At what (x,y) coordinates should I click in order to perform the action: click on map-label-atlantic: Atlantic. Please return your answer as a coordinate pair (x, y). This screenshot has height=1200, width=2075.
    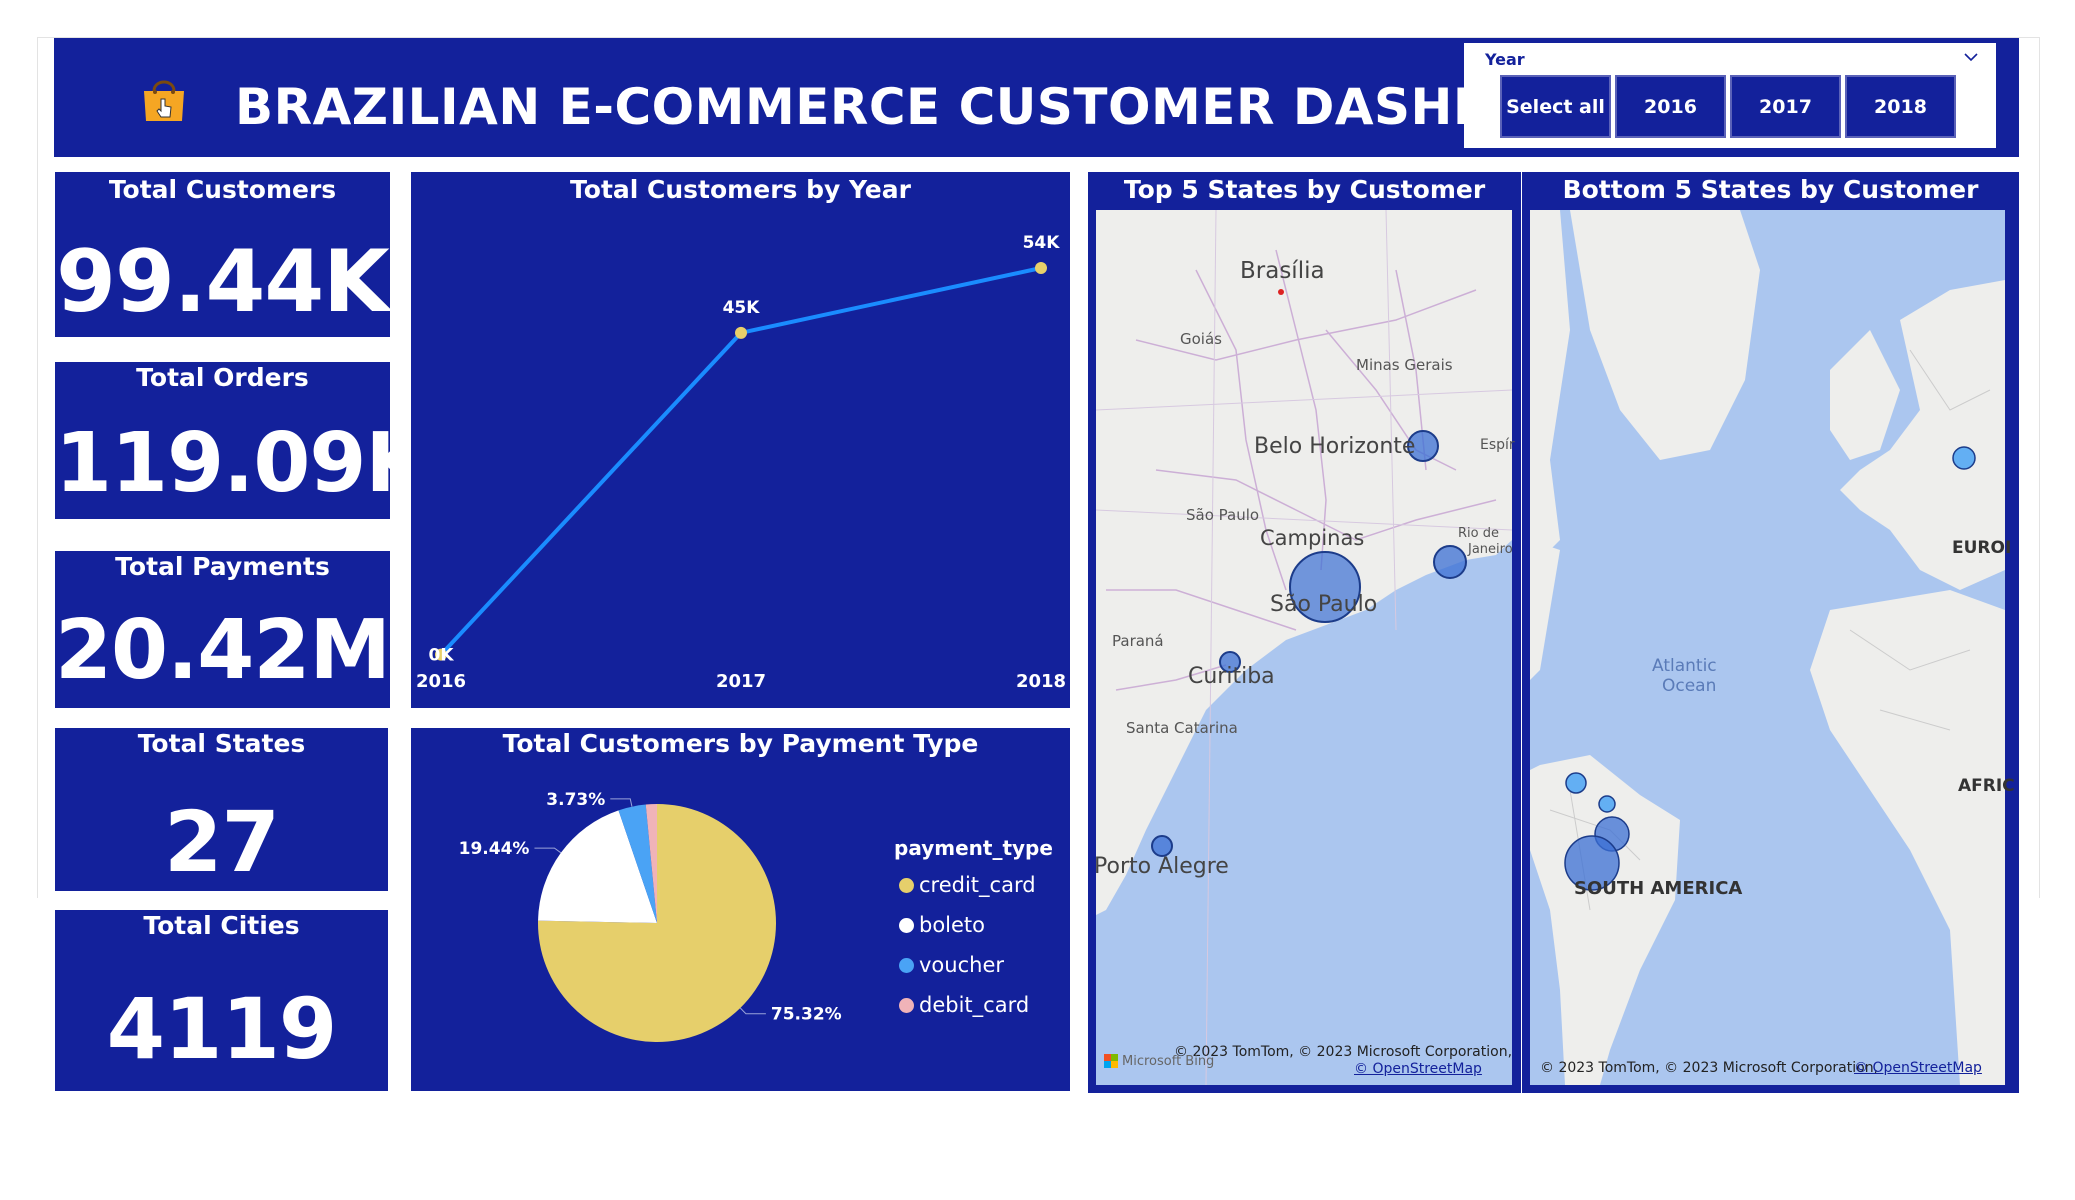
    Looking at the image, I should click on (1684, 666).